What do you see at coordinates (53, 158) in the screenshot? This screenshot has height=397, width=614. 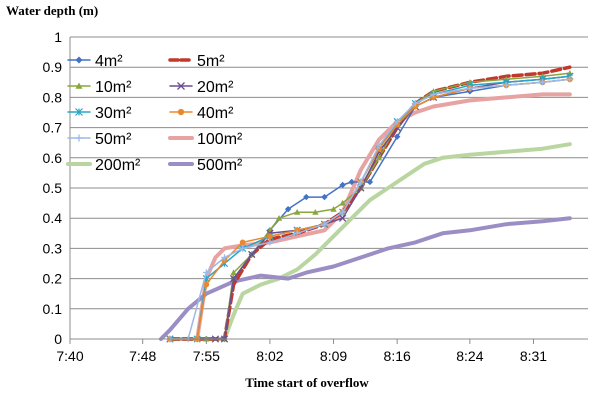 I see `y-tick-label: 0.6` at bounding box center [53, 158].